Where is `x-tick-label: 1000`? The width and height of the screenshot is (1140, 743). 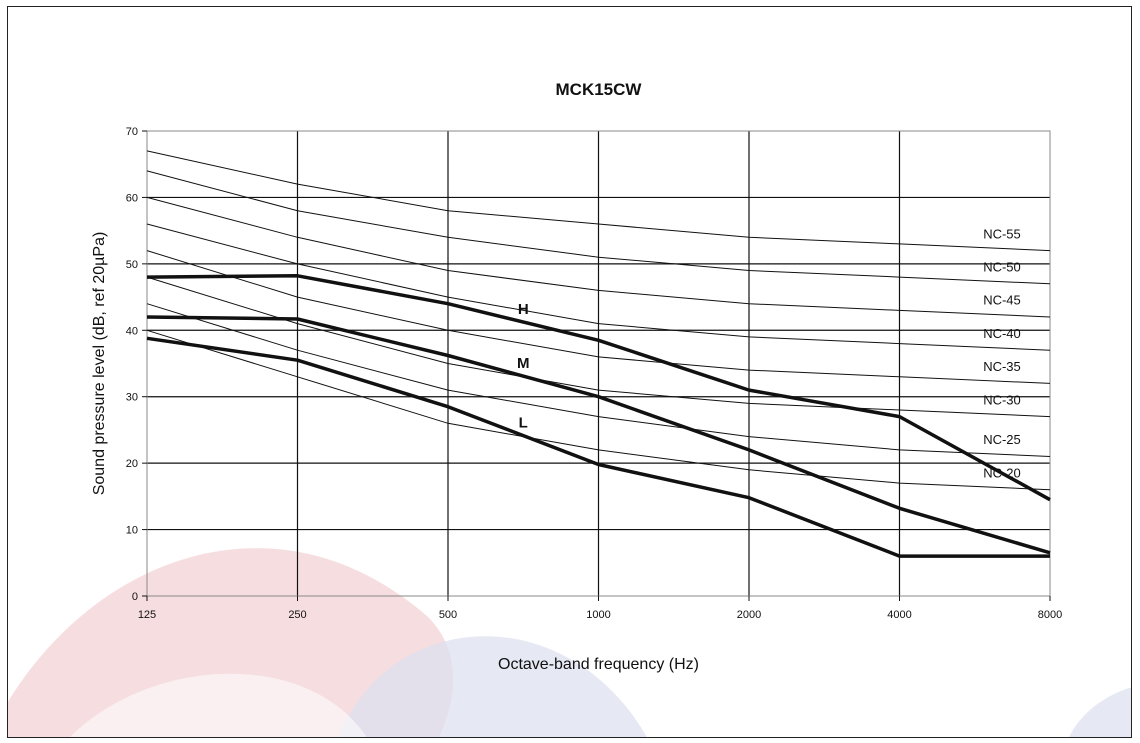
x-tick-label: 1000 is located at coordinates (598, 615).